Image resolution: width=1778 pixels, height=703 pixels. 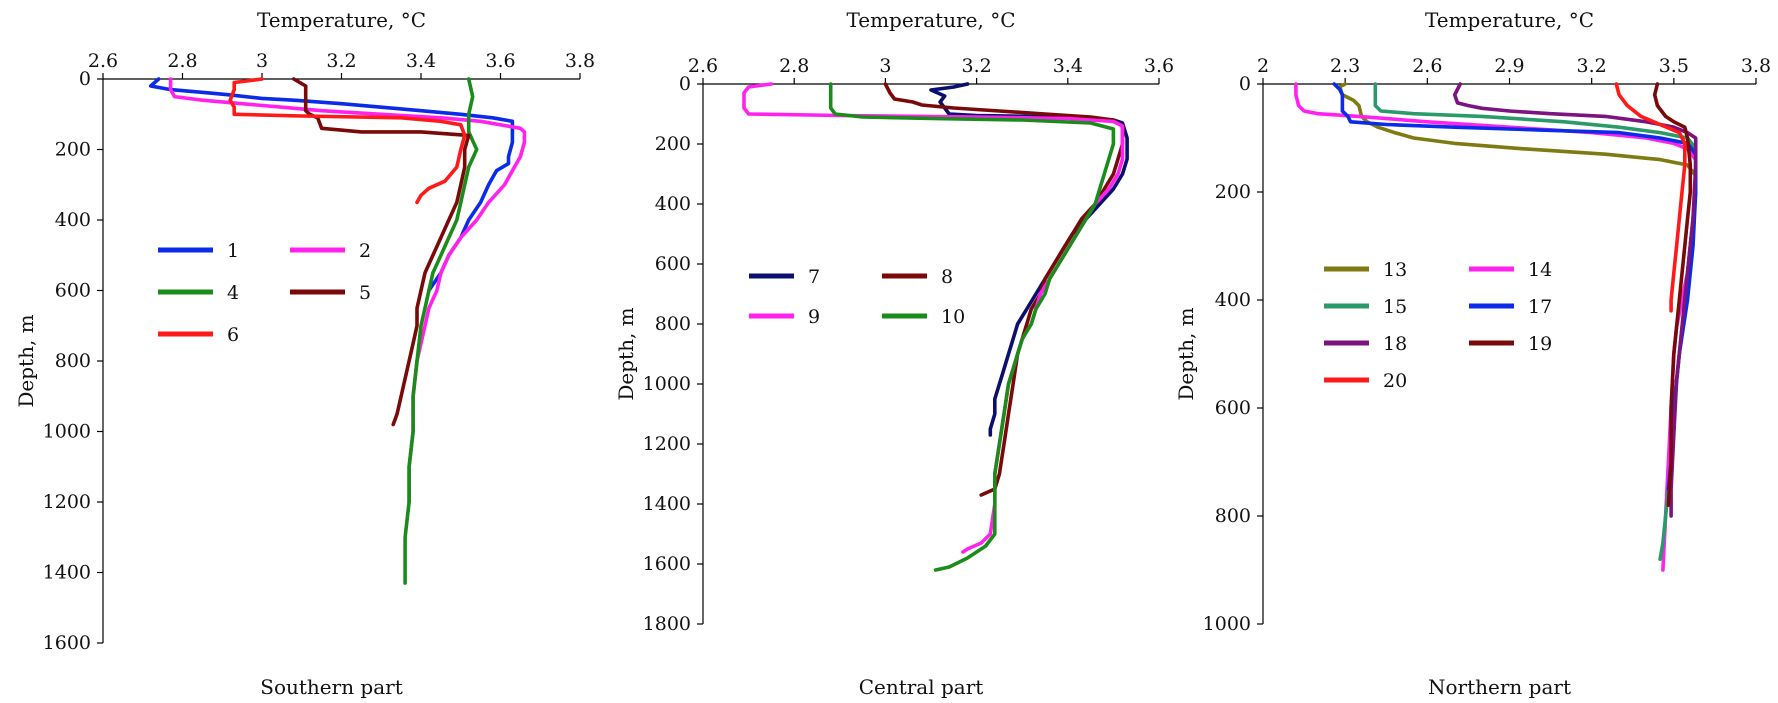 I want to click on legend-label-10: 10, so click(x=953, y=317).